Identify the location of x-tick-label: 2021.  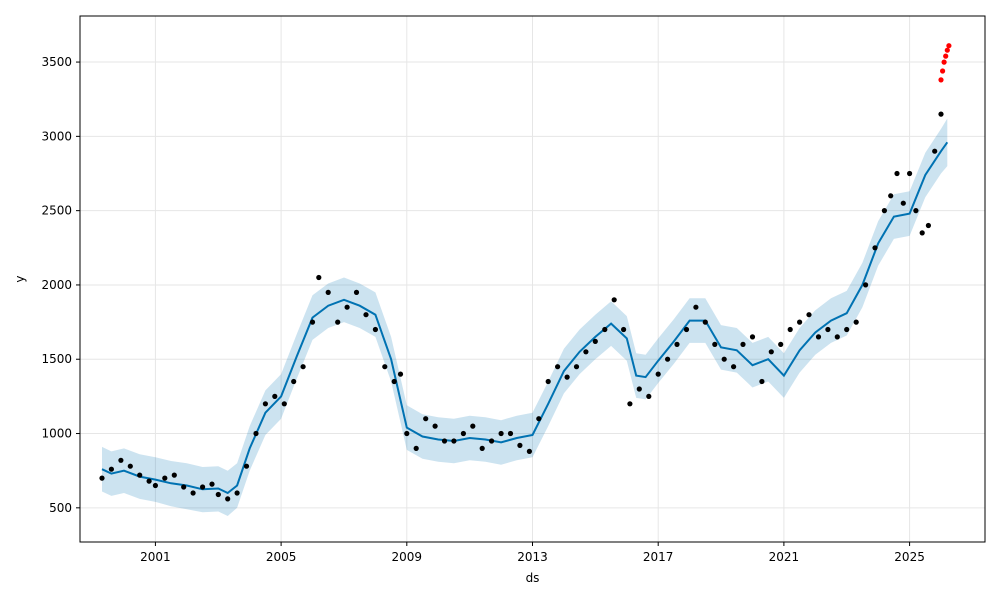
(784, 557).